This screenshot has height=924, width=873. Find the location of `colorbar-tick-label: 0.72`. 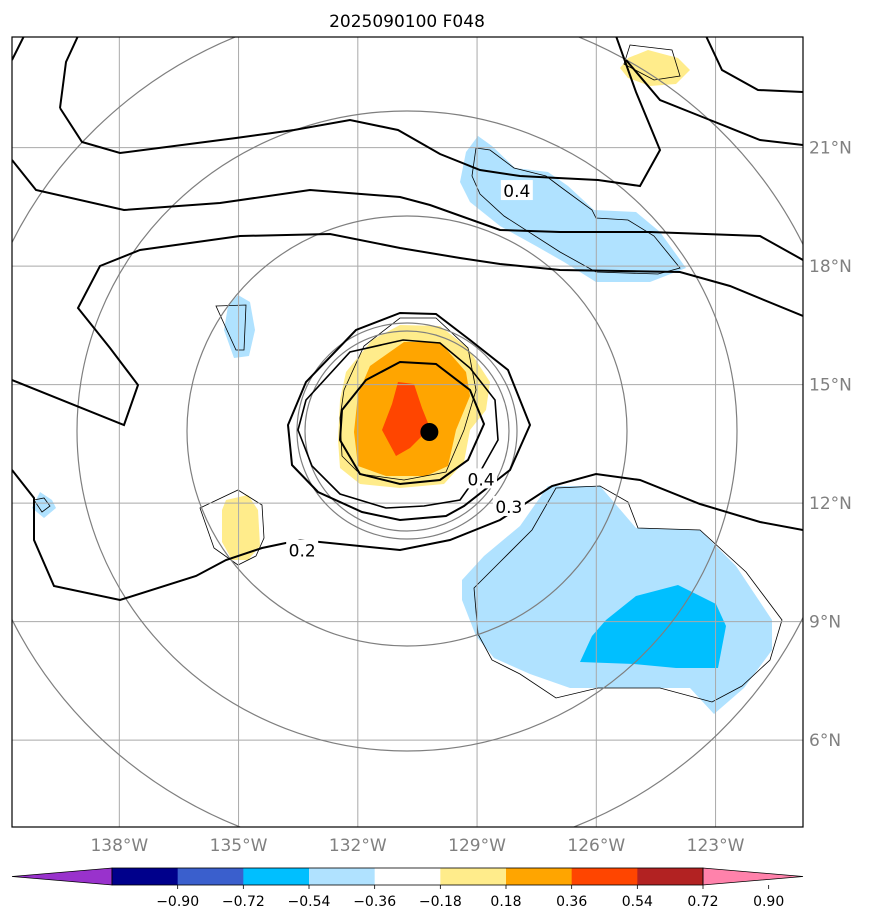

colorbar-tick-label: 0.72 is located at coordinates (702, 902).